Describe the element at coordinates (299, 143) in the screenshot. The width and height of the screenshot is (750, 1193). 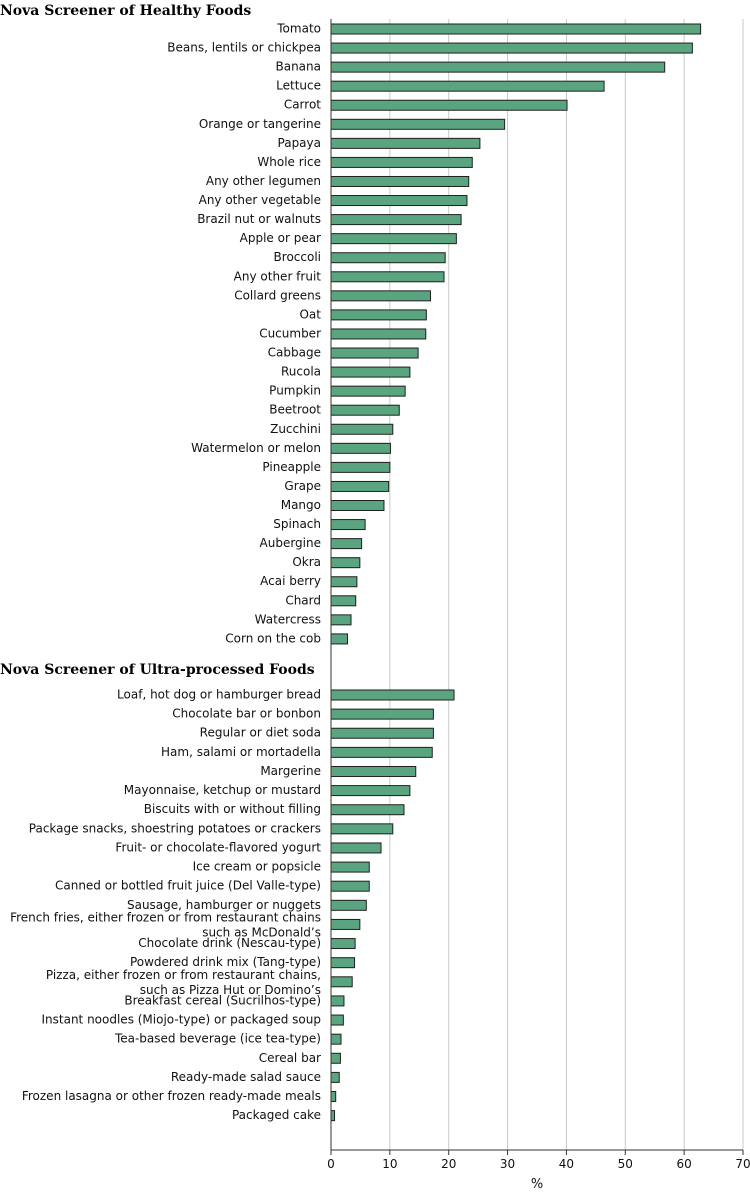
I see `category-label: Papaya` at that location.